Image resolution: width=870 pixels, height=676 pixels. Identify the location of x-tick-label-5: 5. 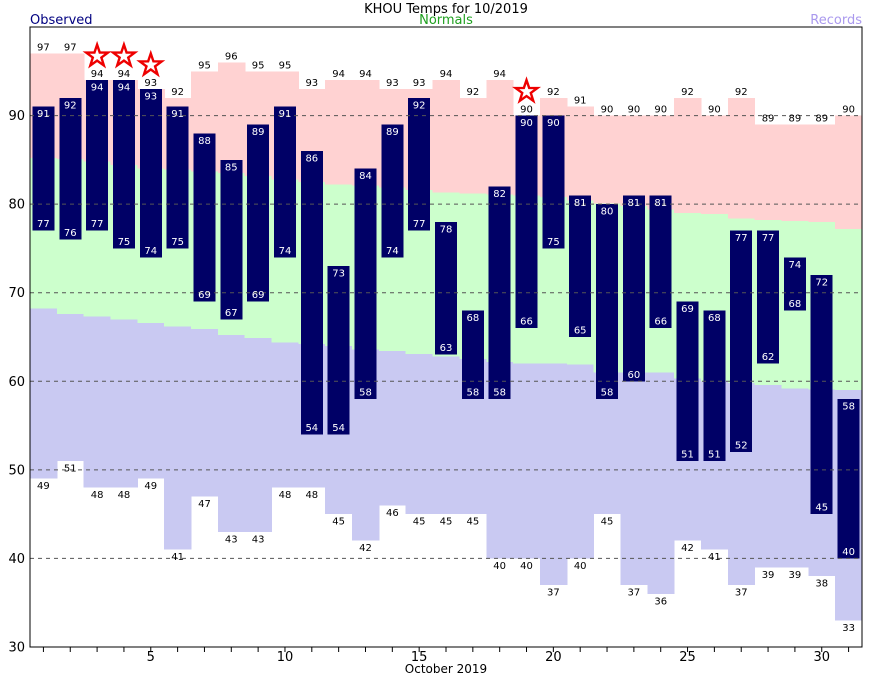
(151, 657).